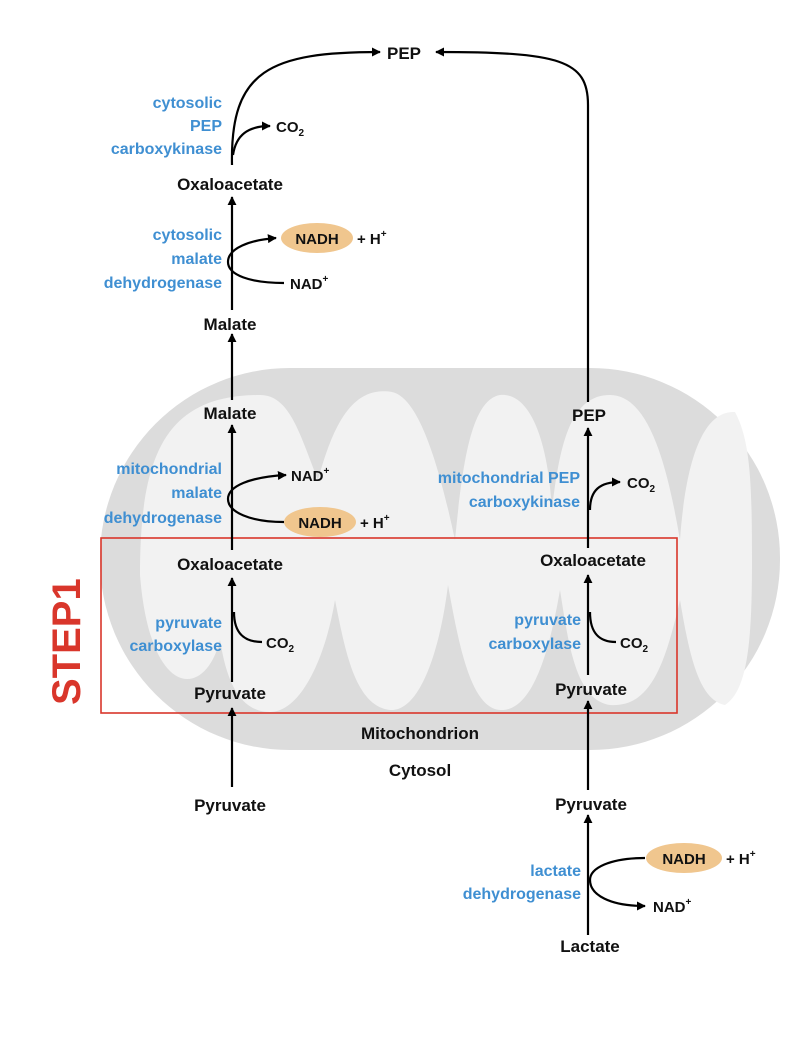  Describe the element at coordinates (389, 625) in the screenshot. I see `step1-box` at that location.